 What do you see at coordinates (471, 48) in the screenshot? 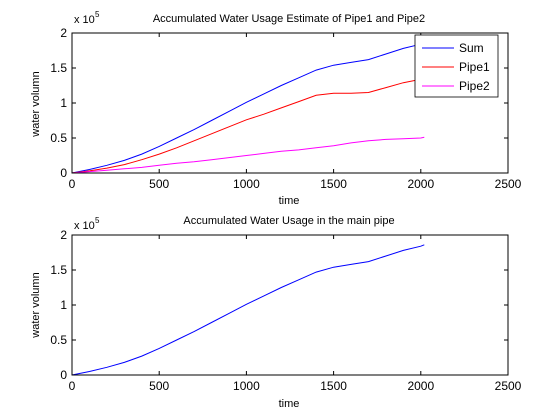
I see `legend-label-sum: Sum` at bounding box center [471, 48].